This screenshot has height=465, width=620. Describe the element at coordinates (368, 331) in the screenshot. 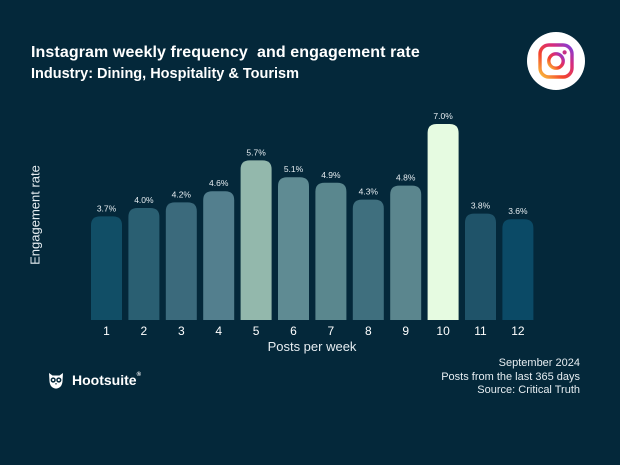

I see `x-tick-8: 8` at that location.